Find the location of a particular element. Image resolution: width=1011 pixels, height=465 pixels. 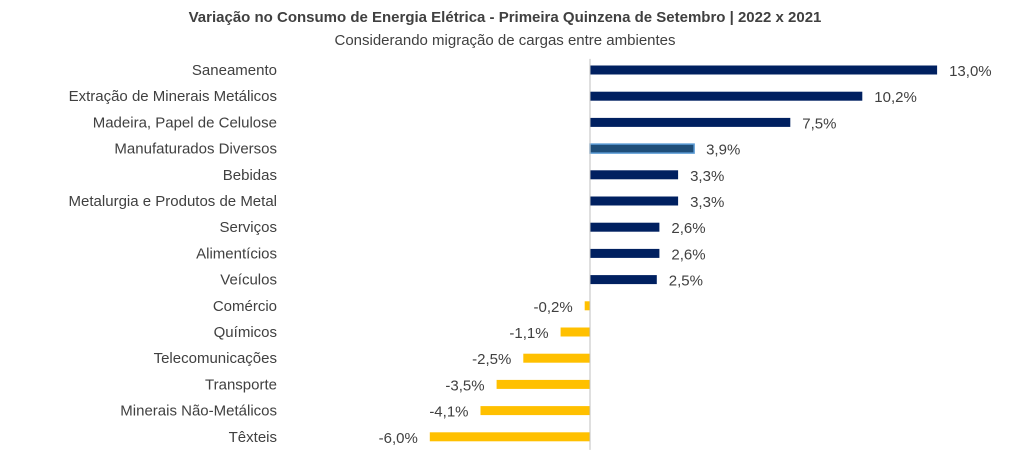

category-label: Bebidas is located at coordinates (250, 175).